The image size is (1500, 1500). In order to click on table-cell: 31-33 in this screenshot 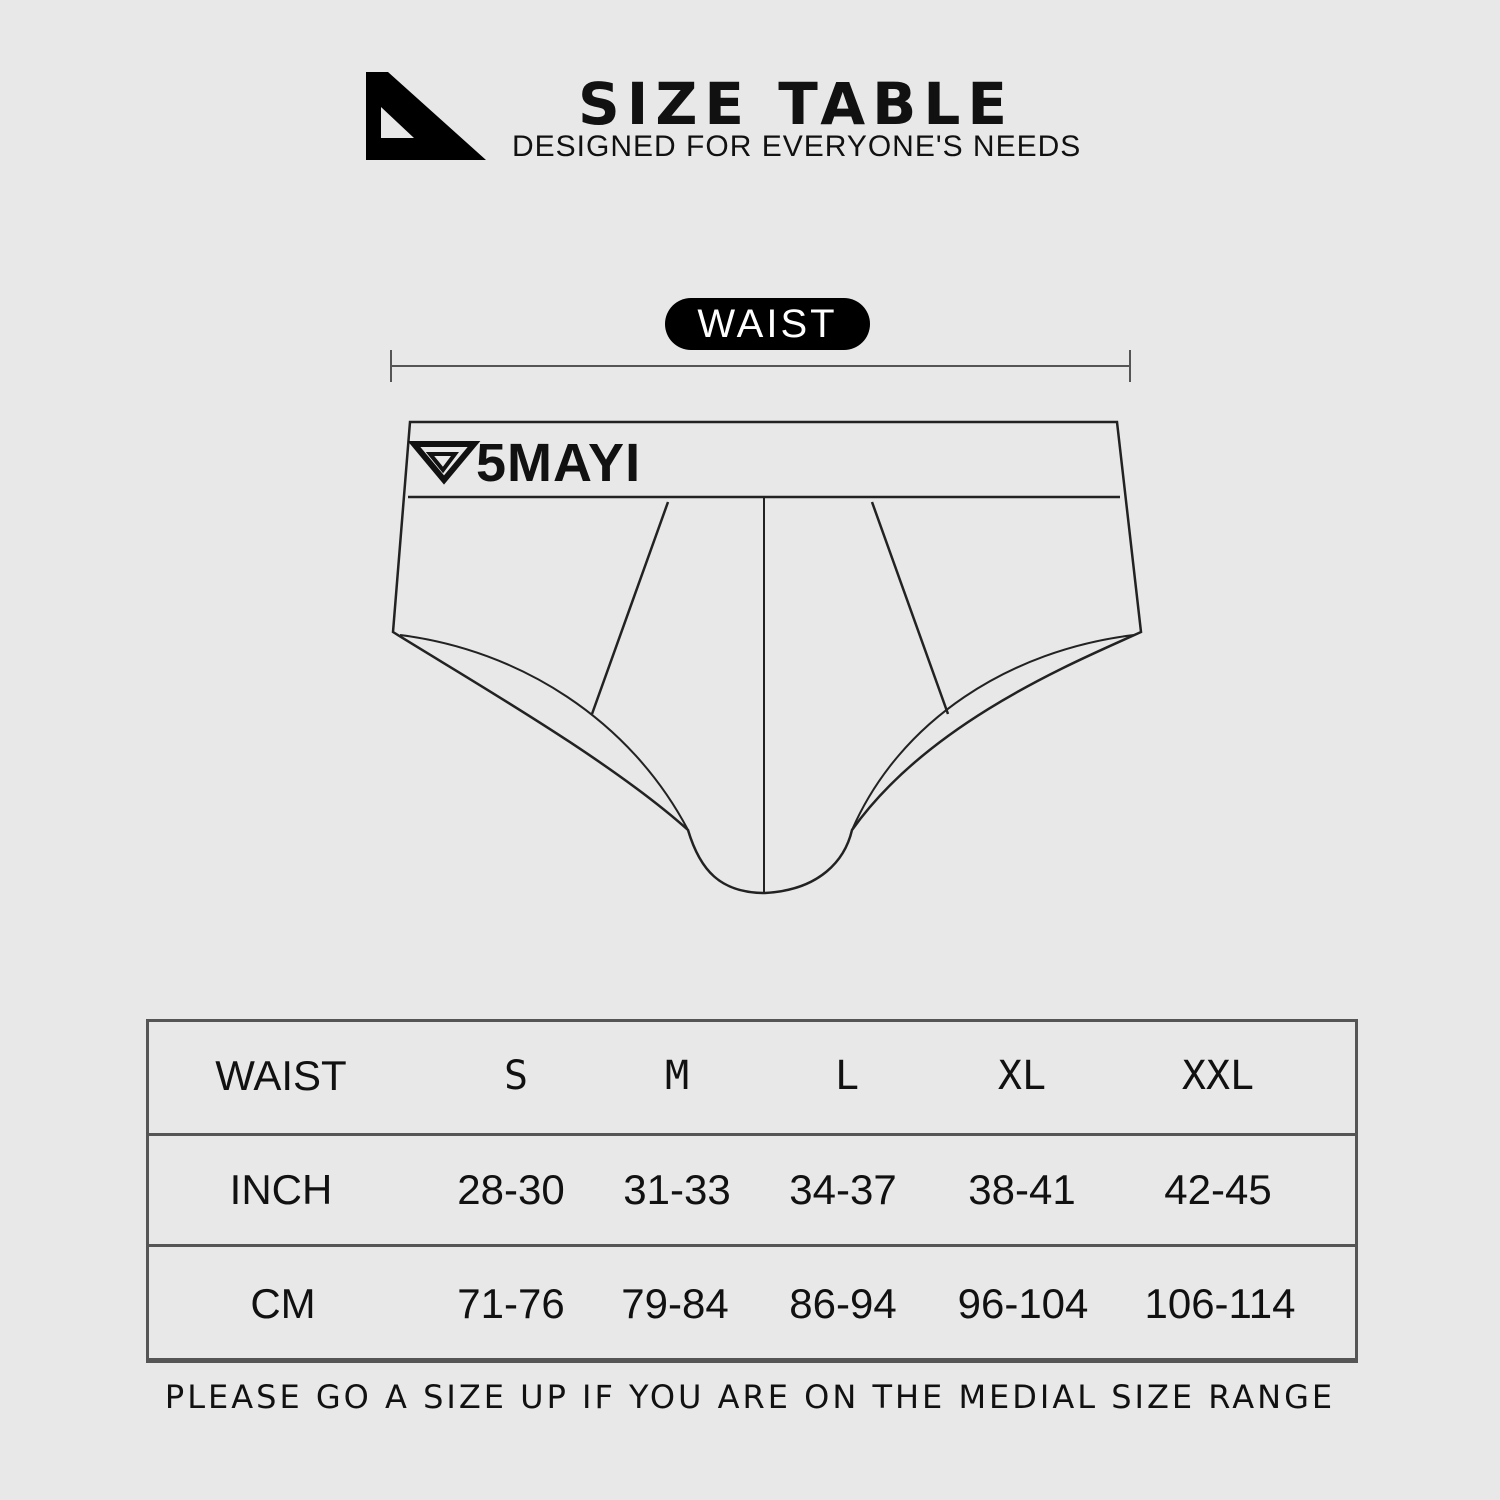, I will do `click(677, 1189)`.